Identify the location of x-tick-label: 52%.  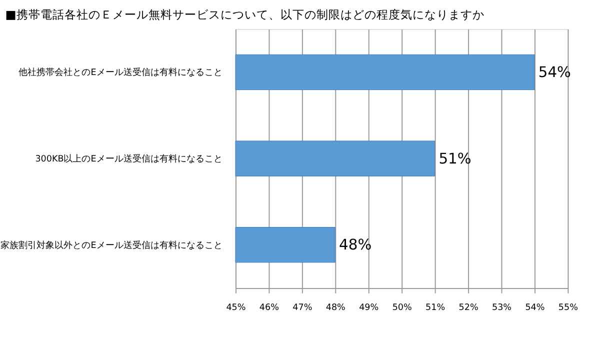
(468, 307).